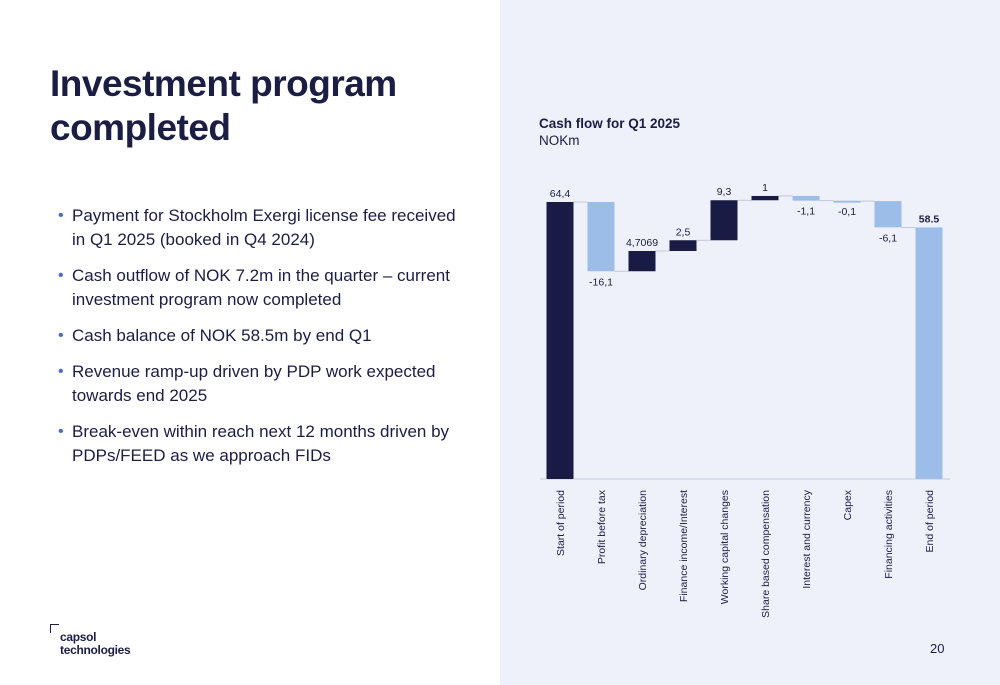  Describe the element at coordinates (847, 212) in the screenshot. I see `data-label: -0,1` at that location.